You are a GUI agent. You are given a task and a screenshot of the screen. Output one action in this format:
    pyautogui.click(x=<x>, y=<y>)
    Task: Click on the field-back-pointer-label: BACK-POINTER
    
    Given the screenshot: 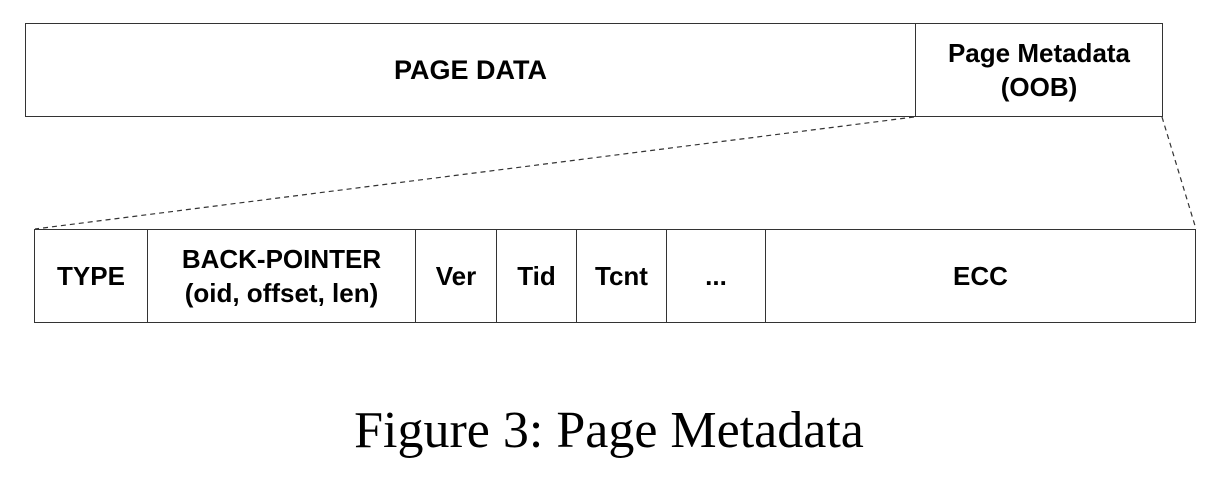 What is the action you would take?
    pyautogui.click(x=281, y=259)
    